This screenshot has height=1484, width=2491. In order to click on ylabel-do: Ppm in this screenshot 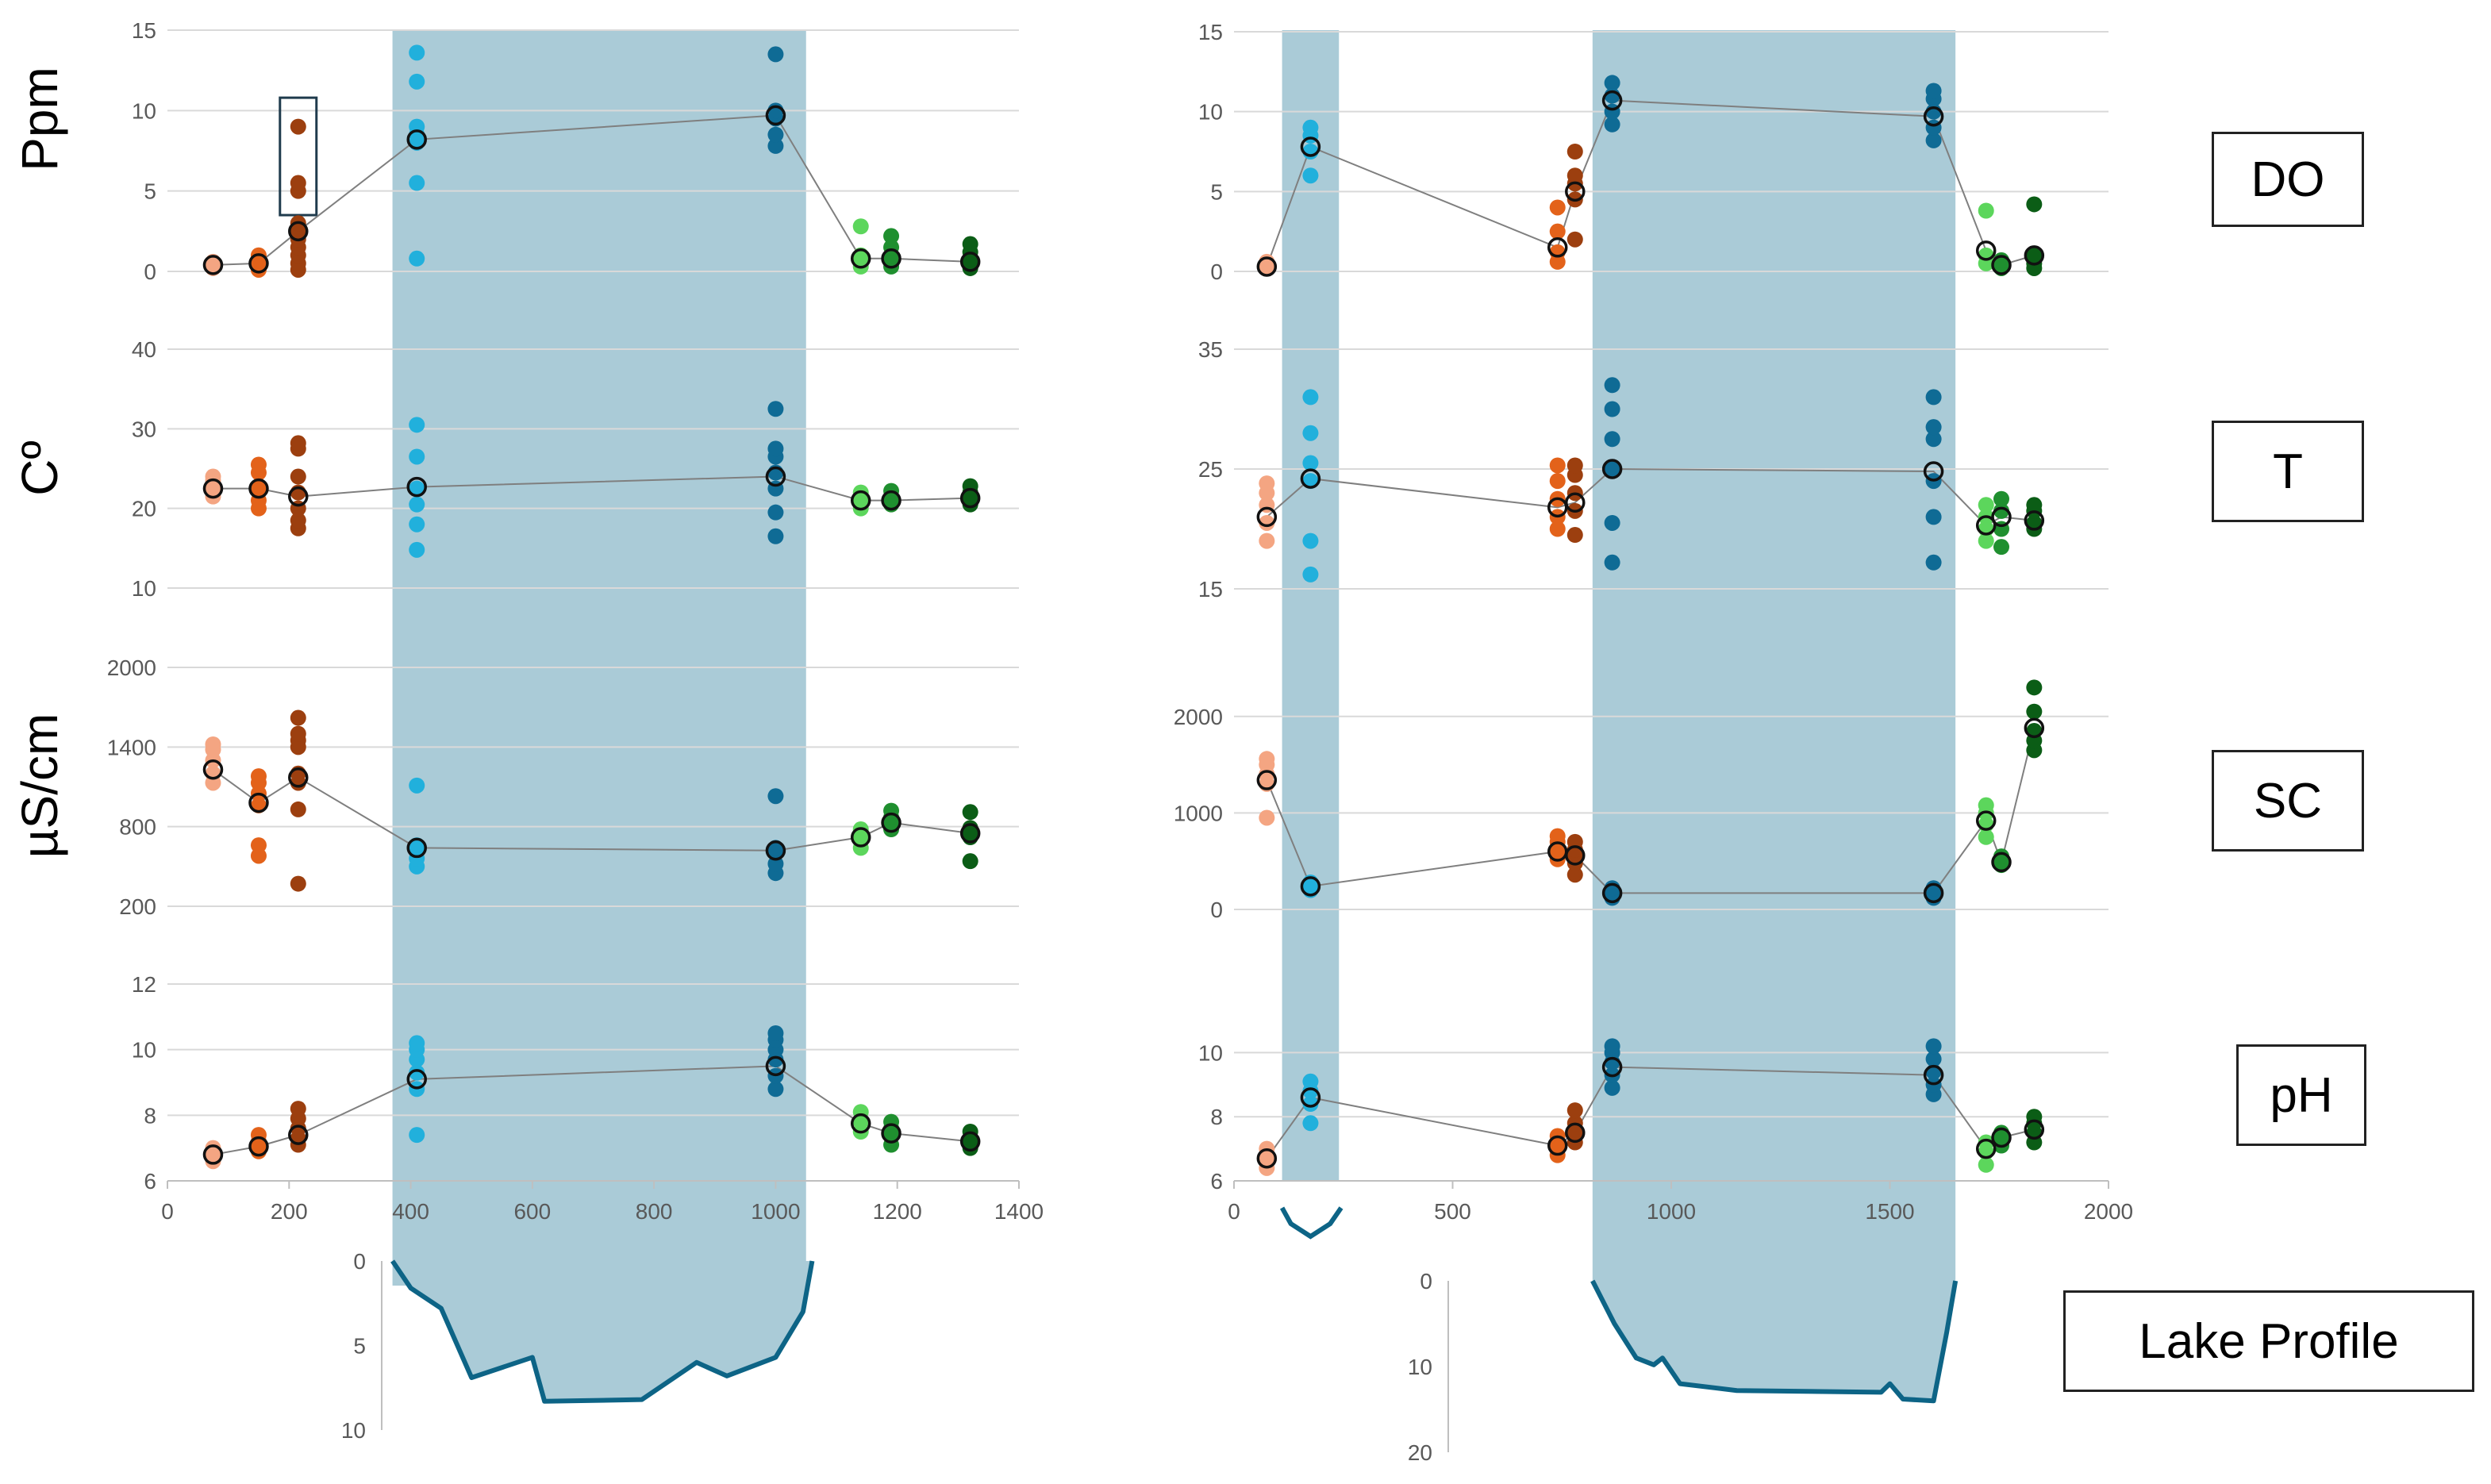, I will do `click(39, 119)`.